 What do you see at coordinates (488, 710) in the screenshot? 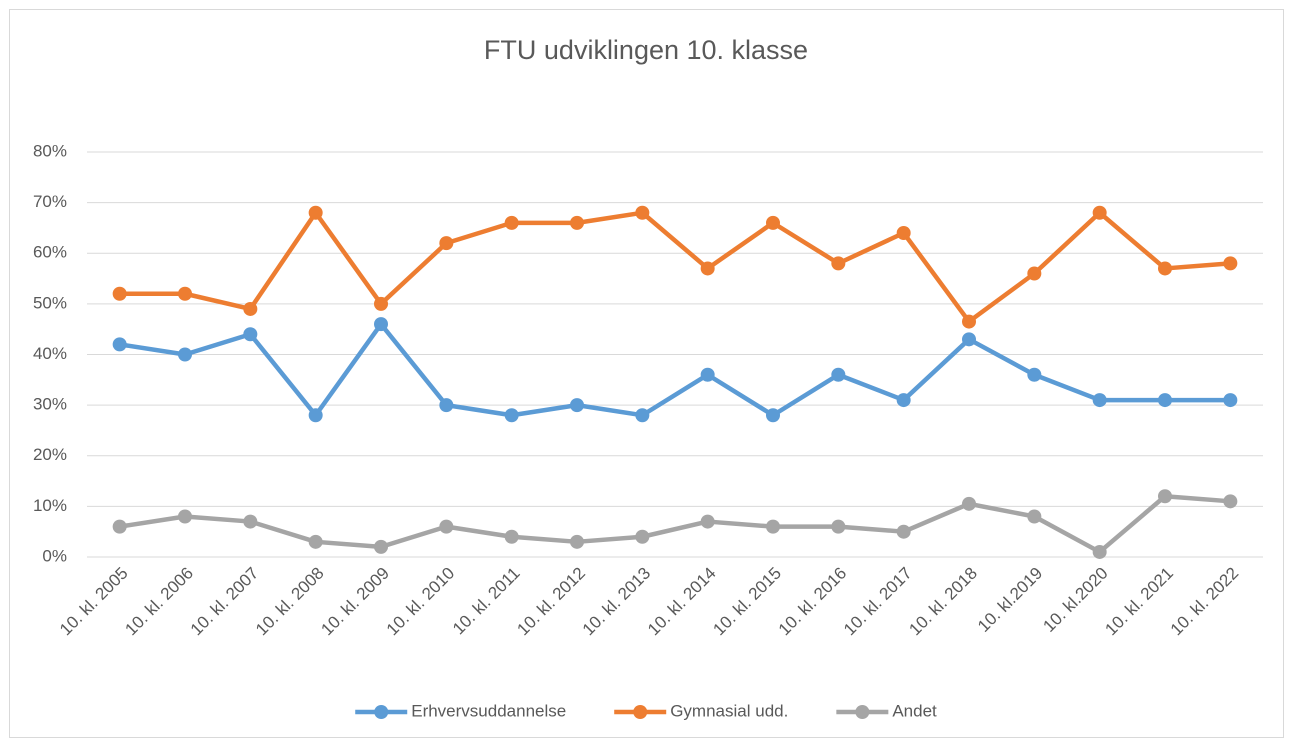
I see `legend-label: Erhvervsuddannelse` at bounding box center [488, 710].